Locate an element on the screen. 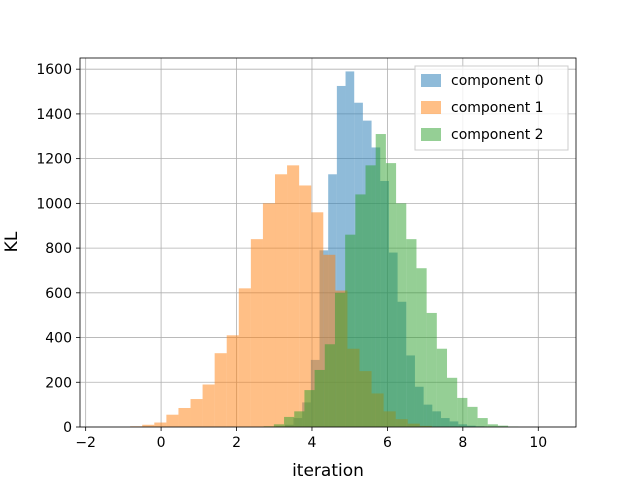 The image size is (640, 480). y-tick-label: 0 is located at coordinates (67, 428).